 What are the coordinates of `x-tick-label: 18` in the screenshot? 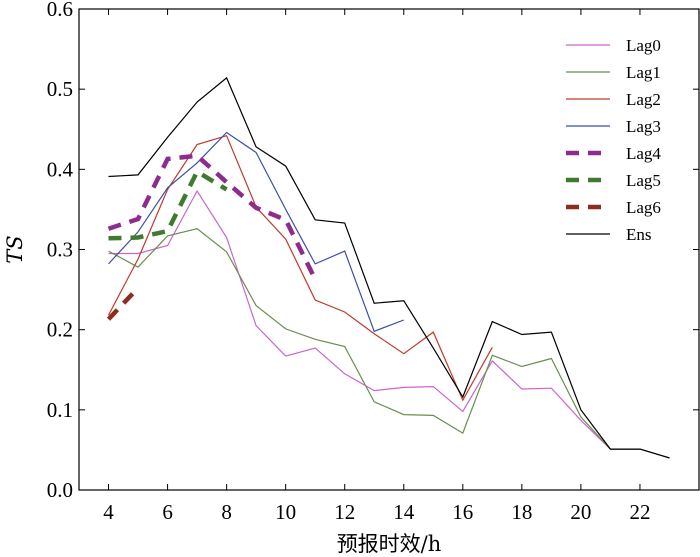 It's located at (521, 512).